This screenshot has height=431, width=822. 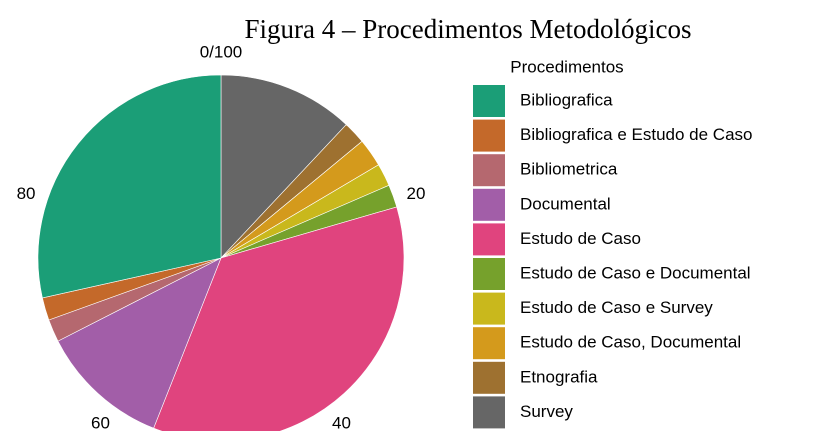 What do you see at coordinates (416, 193) in the screenshot?
I see `axis-tick-label: 20` at bounding box center [416, 193].